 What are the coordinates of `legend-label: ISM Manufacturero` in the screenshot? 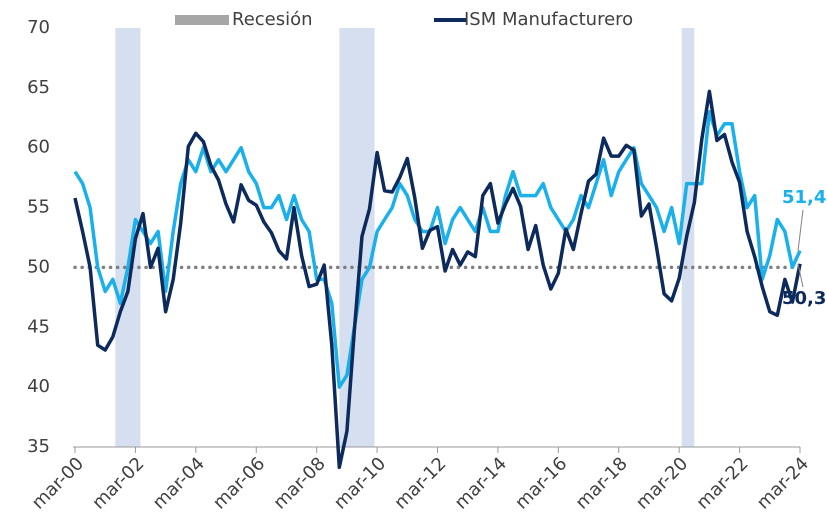 It's located at (548, 19).